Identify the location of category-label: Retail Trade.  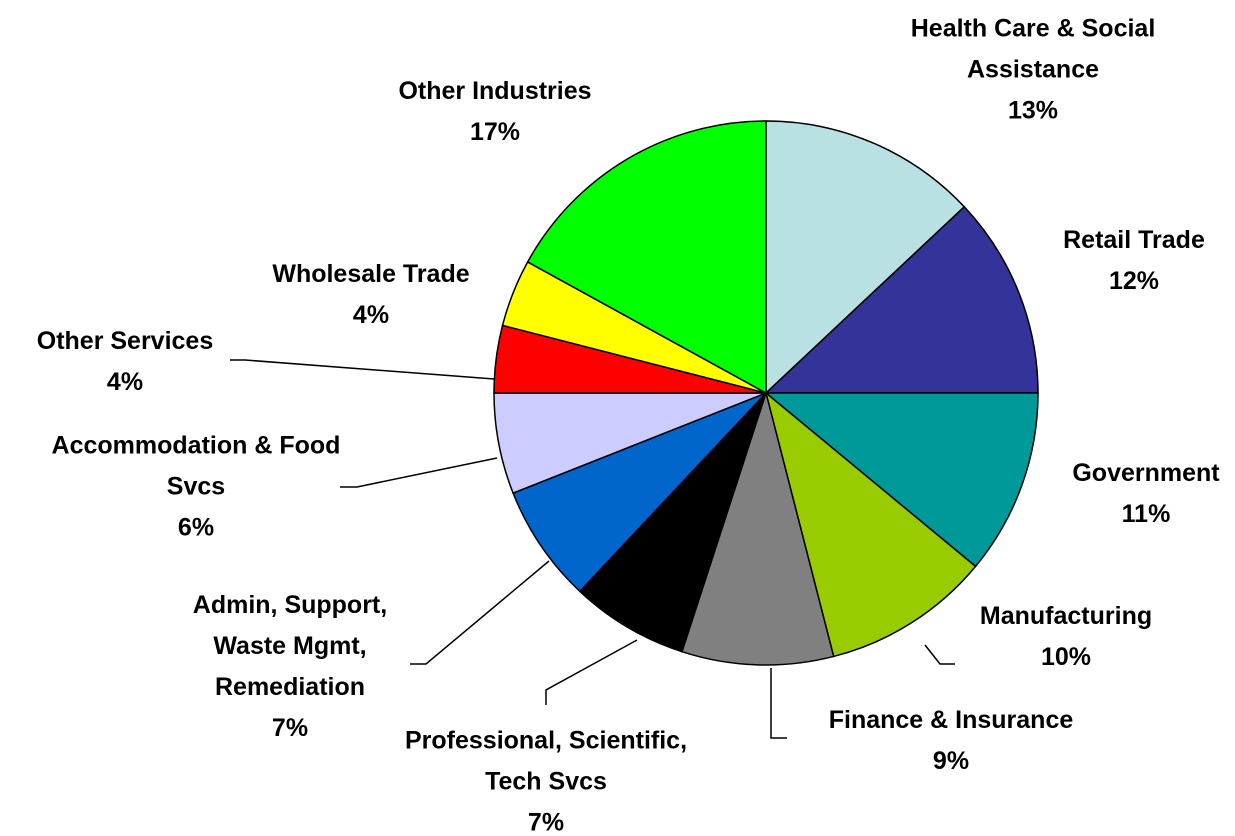
(1134, 240).